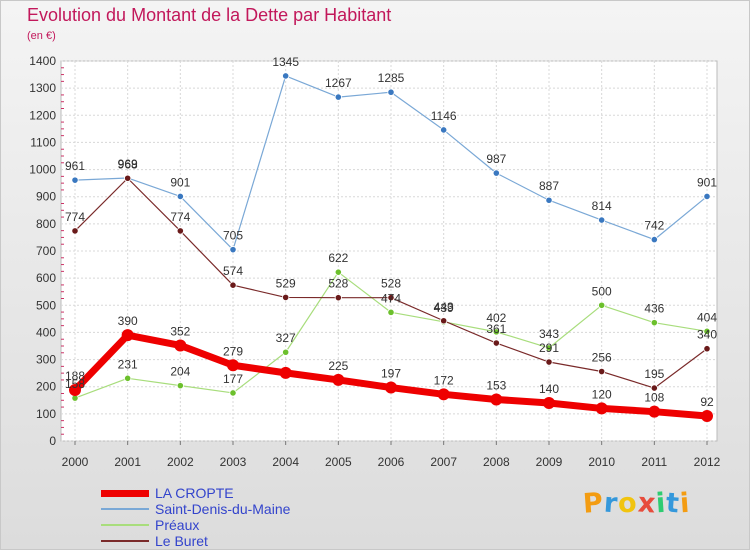 The image size is (750, 550). What do you see at coordinates (496, 318) in the screenshot?
I see `data-label: 402` at bounding box center [496, 318].